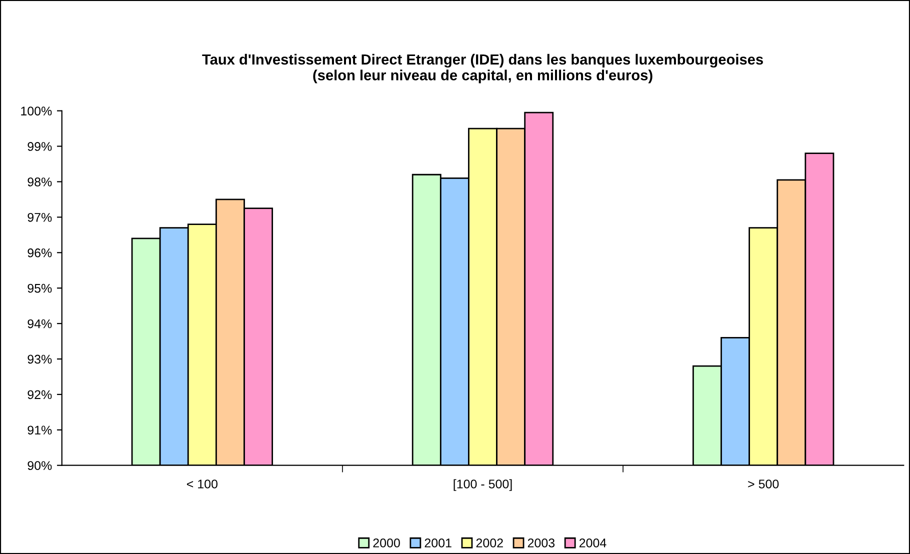 Image resolution: width=910 pixels, height=554 pixels. I want to click on y-tick-label: 90%, so click(40, 465).